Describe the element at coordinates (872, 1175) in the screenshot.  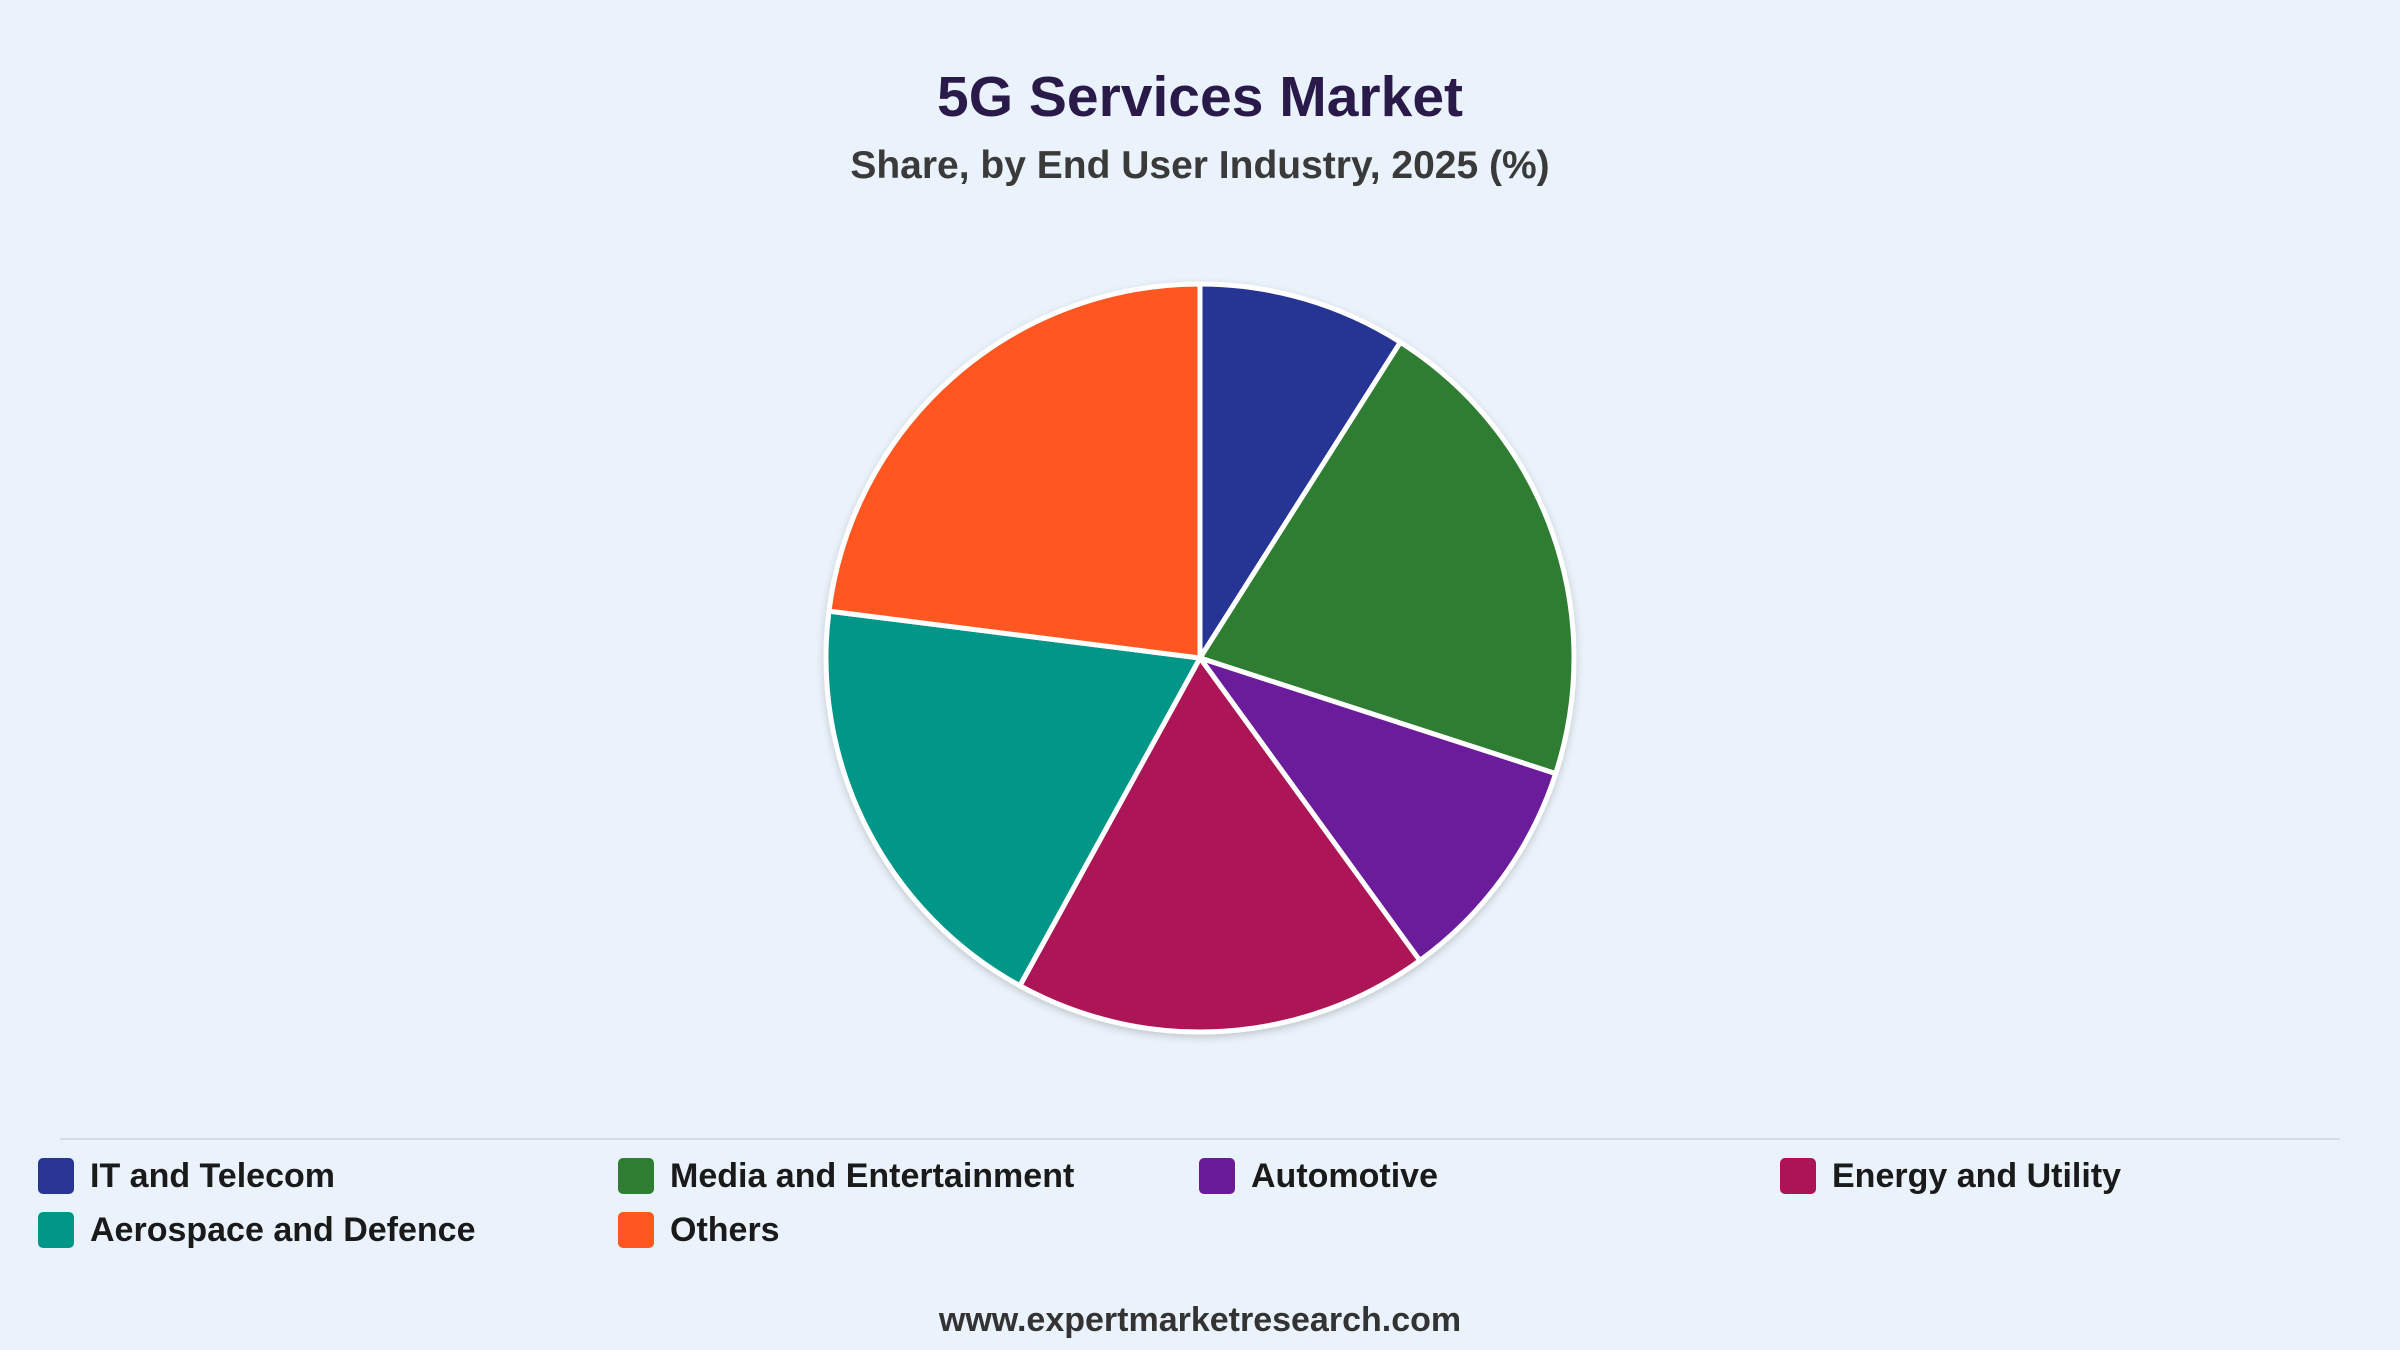
I see `legend-label: Media and Entertainment` at that location.